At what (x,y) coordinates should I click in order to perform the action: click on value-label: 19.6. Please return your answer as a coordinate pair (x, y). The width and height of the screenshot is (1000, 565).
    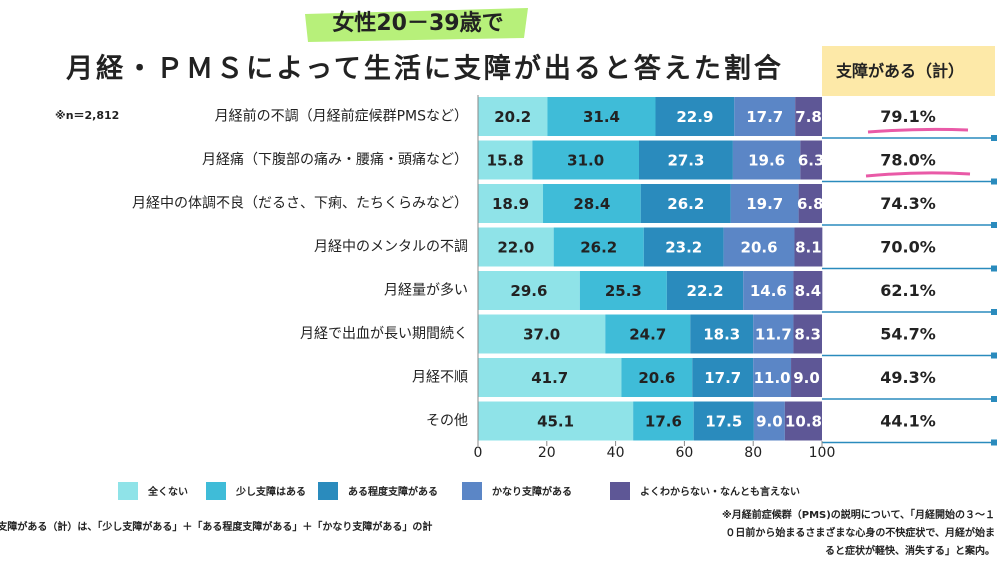
    Looking at the image, I should click on (766, 161).